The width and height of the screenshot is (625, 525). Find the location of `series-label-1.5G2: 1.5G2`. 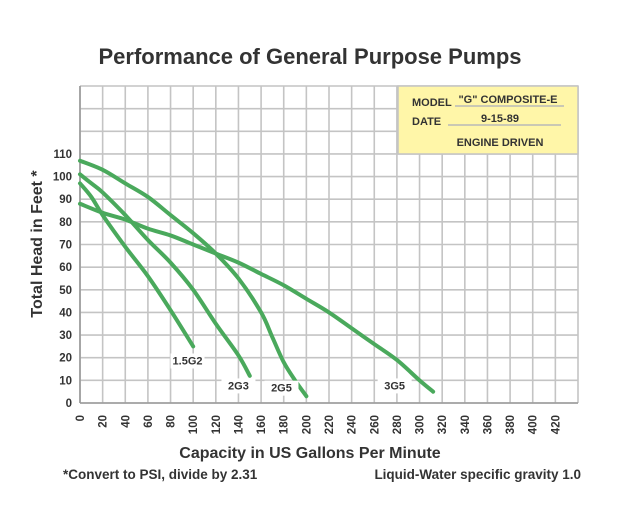

series-label-1.5G2: 1.5G2 is located at coordinates (188, 362).